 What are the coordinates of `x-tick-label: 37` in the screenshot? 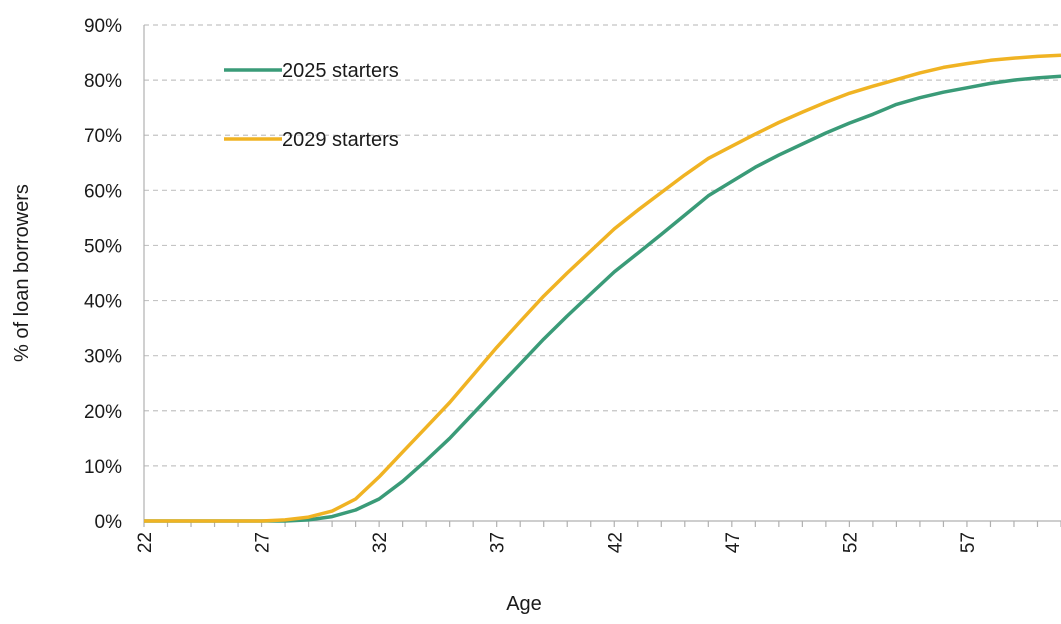 It's located at (498, 542).